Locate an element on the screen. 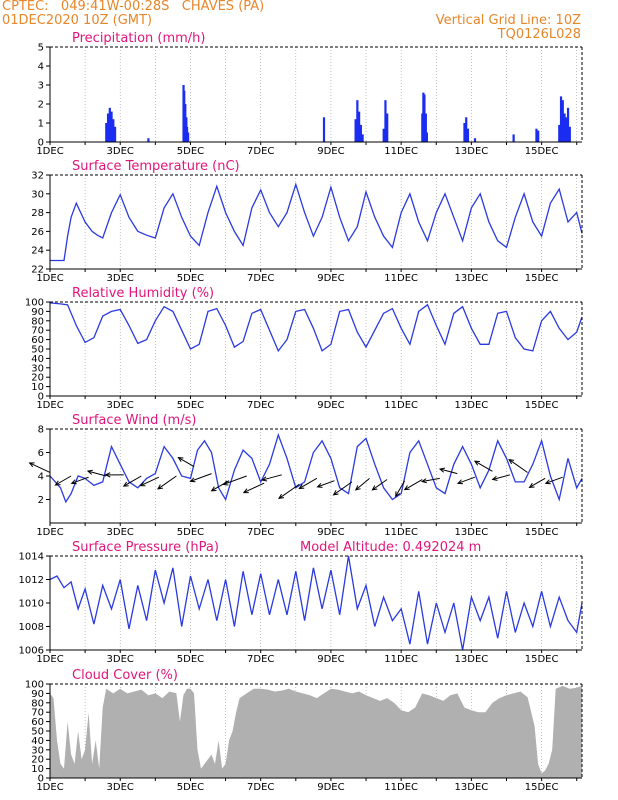 This screenshot has height=800, width=618. y-tick-label: 70 is located at coordinates (37, 331).